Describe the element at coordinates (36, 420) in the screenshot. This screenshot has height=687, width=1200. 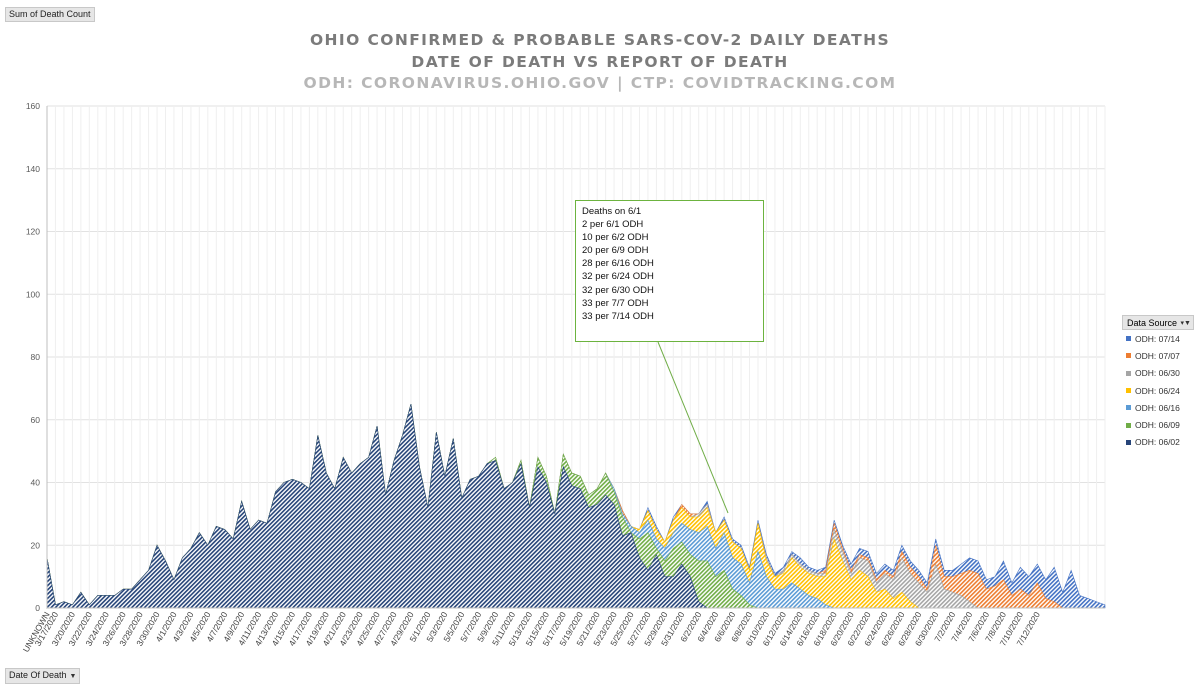
I see `y-tick-label: 60` at that location.